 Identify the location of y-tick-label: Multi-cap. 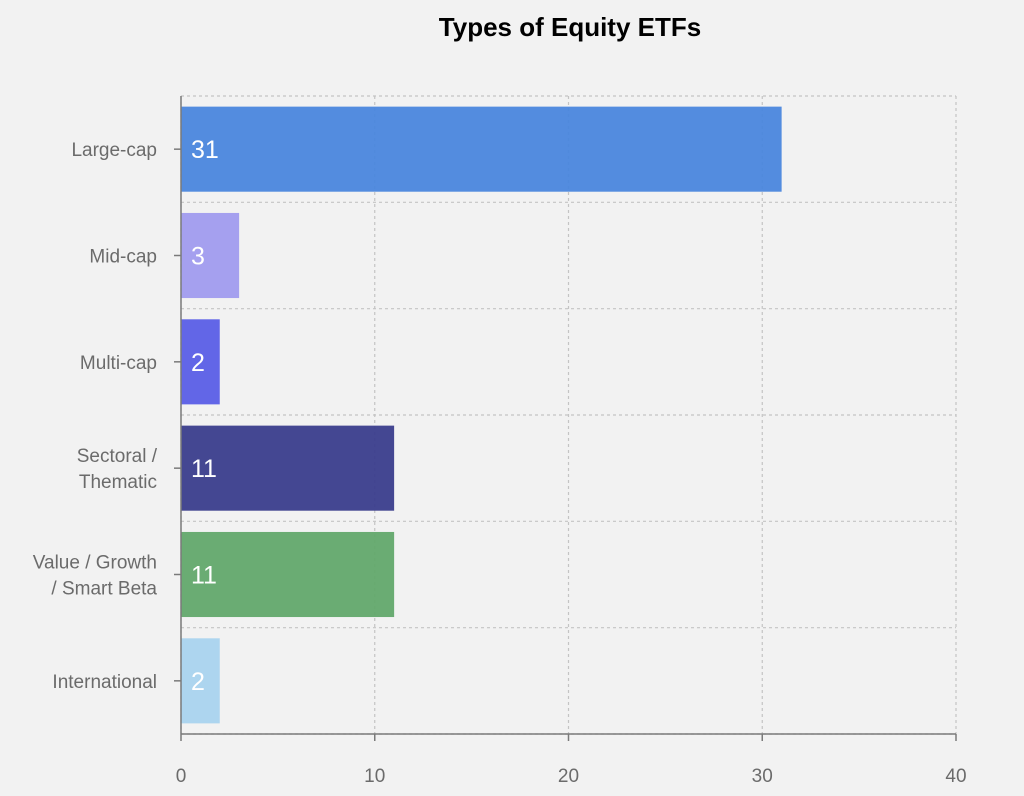
(118, 363).